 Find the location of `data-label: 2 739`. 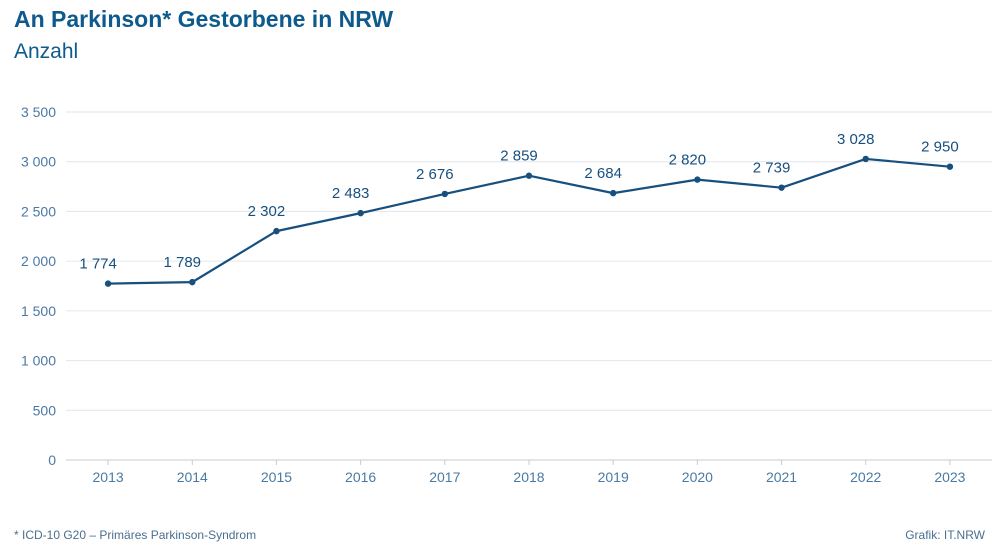

data-label: 2 739 is located at coordinates (772, 168).